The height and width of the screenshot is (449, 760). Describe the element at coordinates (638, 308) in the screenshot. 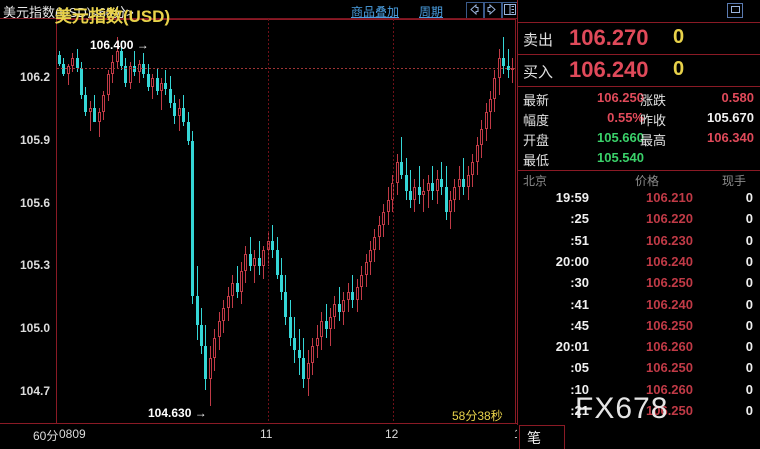

I see `tick-row: :41 106.240 0` at that location.